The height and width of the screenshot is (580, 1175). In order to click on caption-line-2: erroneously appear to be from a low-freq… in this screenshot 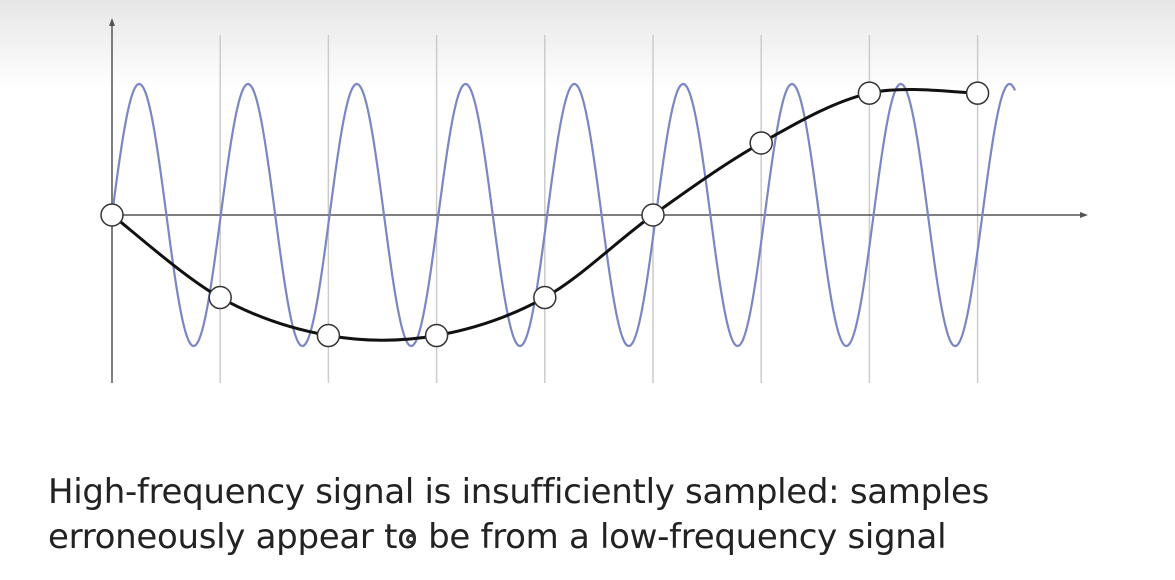, I will do `click(497, 537)`.